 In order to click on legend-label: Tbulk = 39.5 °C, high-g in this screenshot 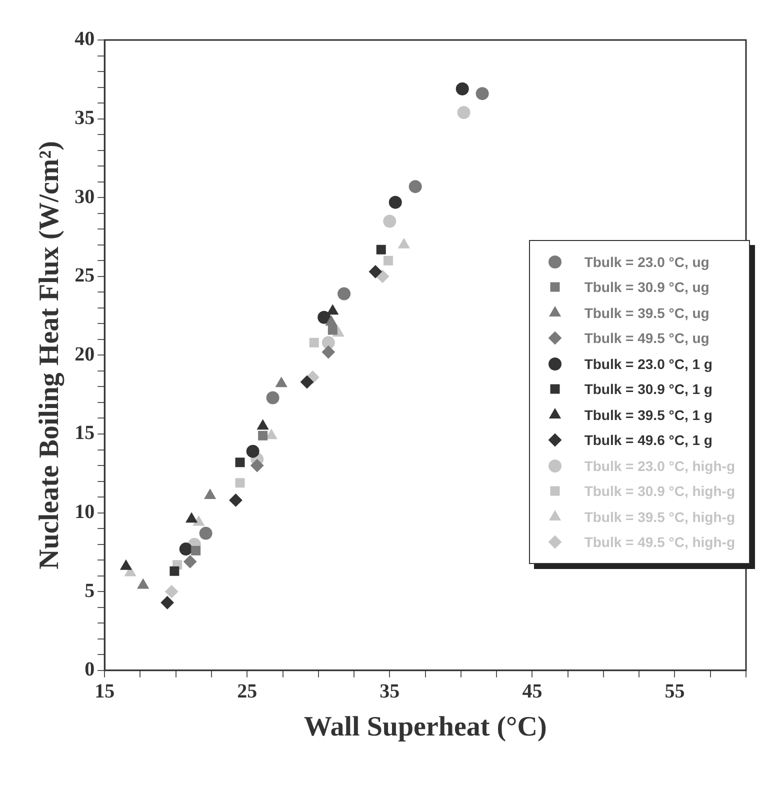, I will do `click(659, 516)`.